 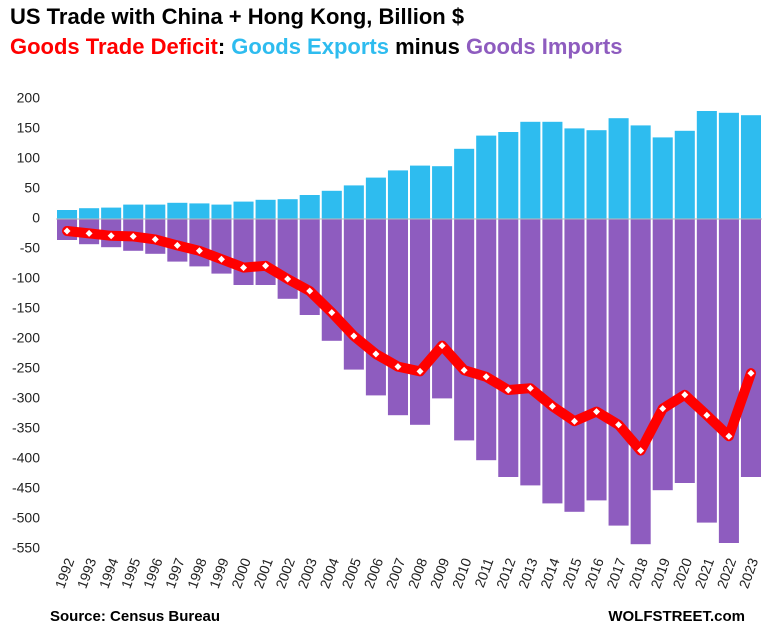 What do you see at coordinates (26, 488) in the screenshot?
I see `y-tick-label: -450` at bounding box center [26, 488].